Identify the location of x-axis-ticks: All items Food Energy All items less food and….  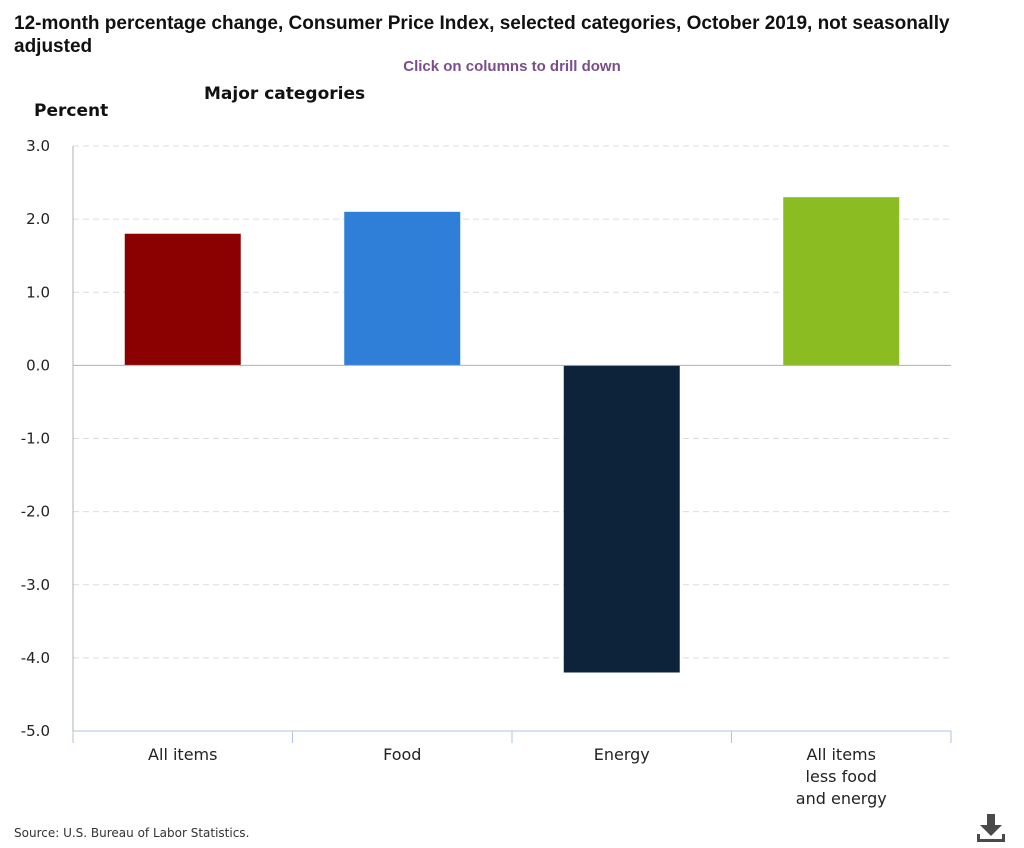
(517, 776).